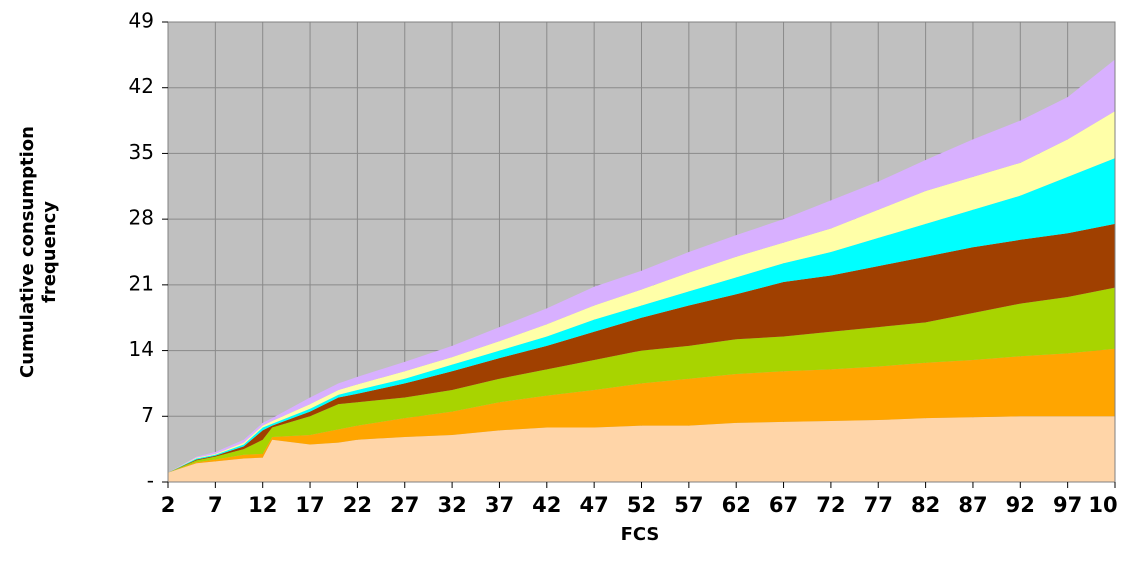  What do you see at coordinates (688, 505) in the screenshot?
I see `x-tick-label: 57` at bounding box center [688, 505].